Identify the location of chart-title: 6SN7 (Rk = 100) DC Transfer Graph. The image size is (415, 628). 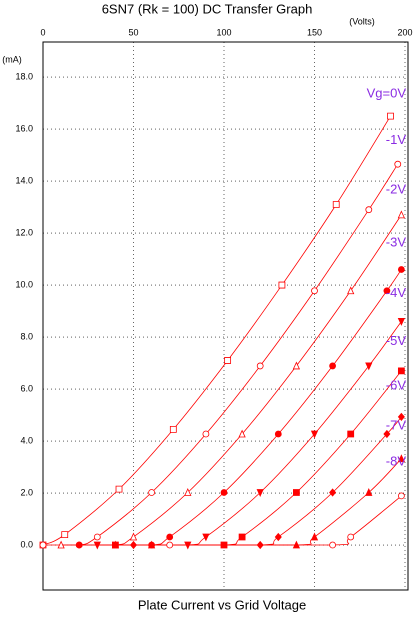
(207, 8).